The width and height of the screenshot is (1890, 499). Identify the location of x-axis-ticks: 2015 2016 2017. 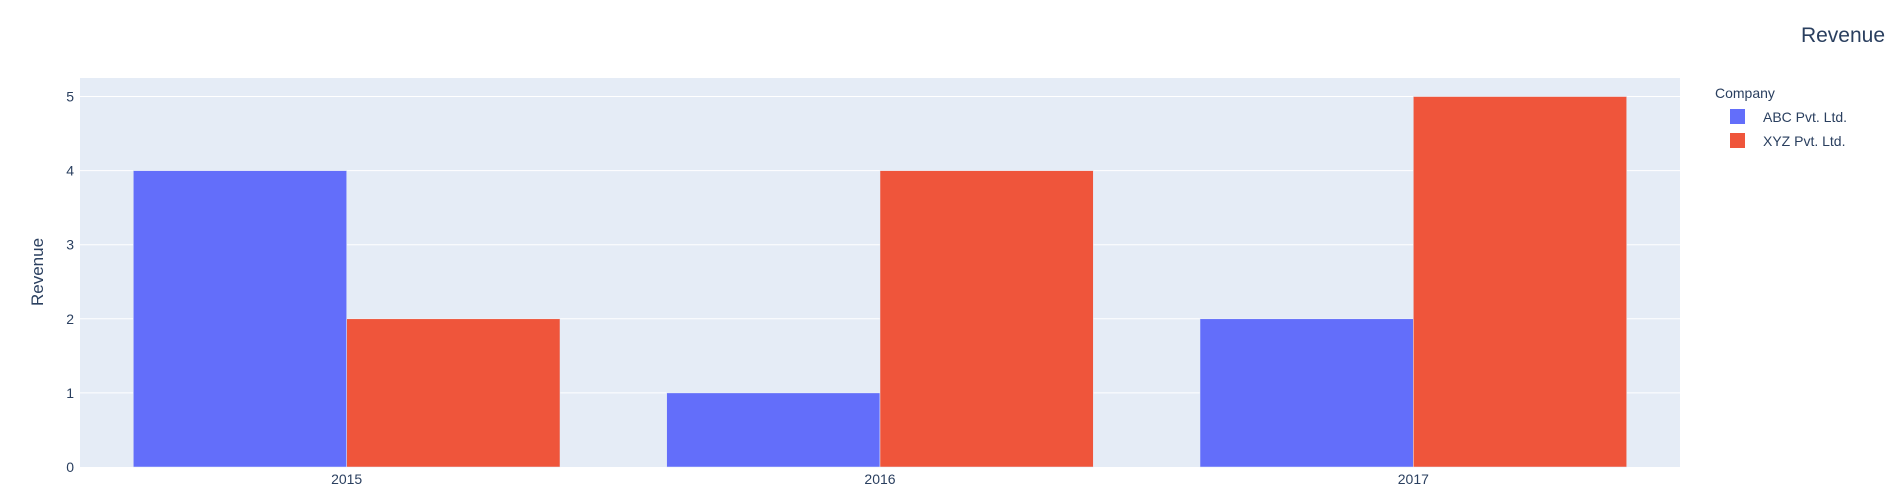
(880, 479).